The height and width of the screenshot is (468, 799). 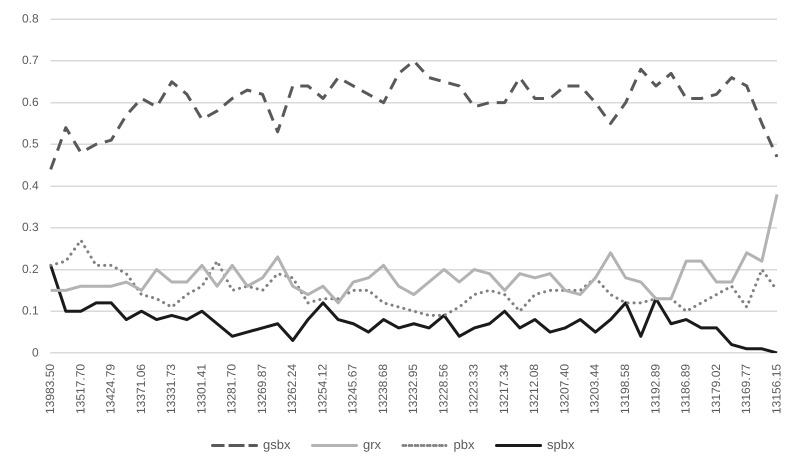 What do you see at coordinates (30, 185) in the screenshot?
I see `y-tick-label: 0.4` at bounding box center [30, 185].